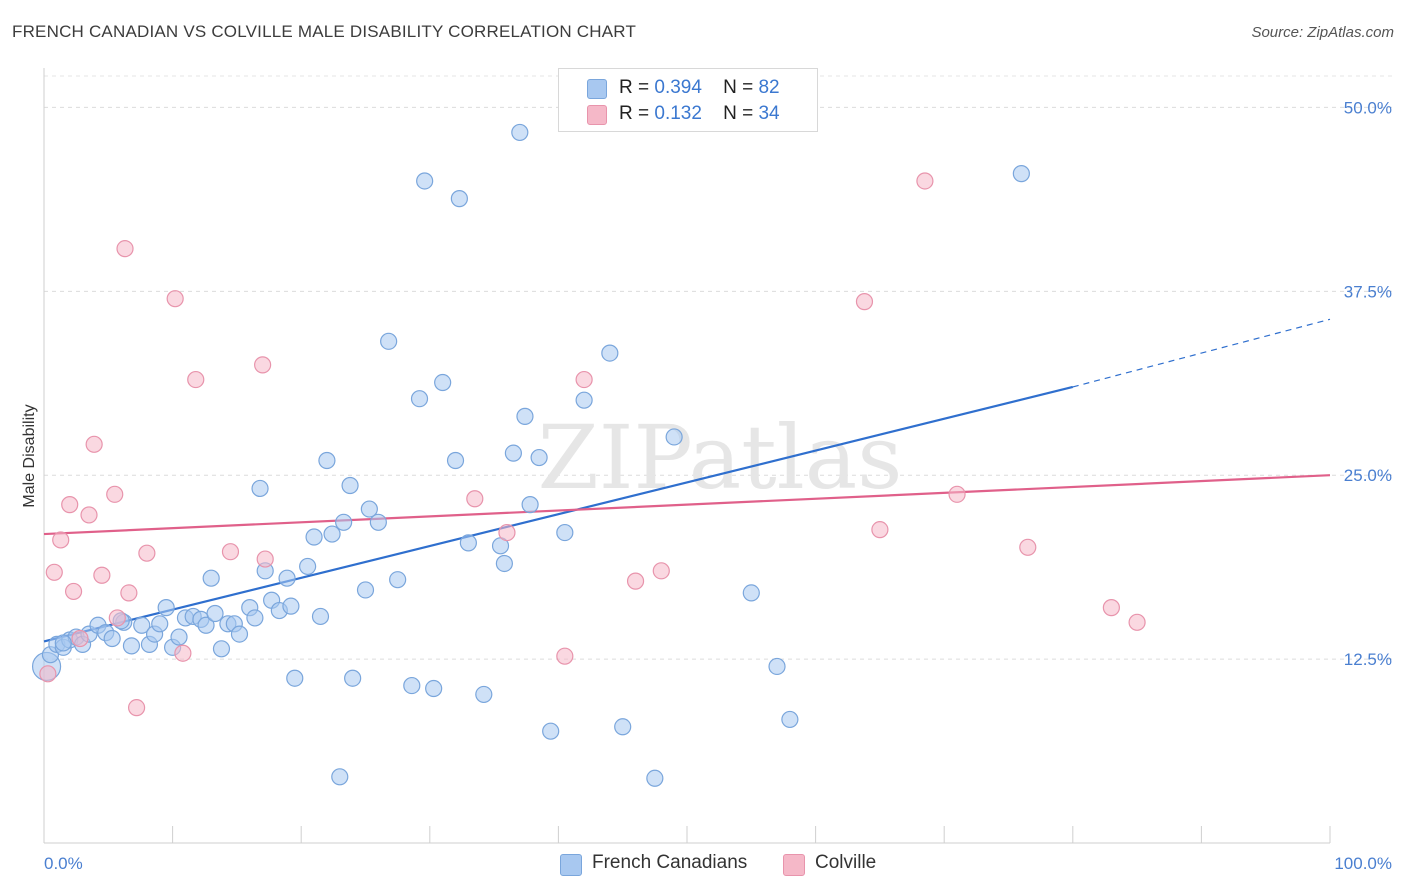  What do you see at coordinates (597, 89) in the screenshot?
I see `legend-swatch-french` at bounding box center [597, 89].